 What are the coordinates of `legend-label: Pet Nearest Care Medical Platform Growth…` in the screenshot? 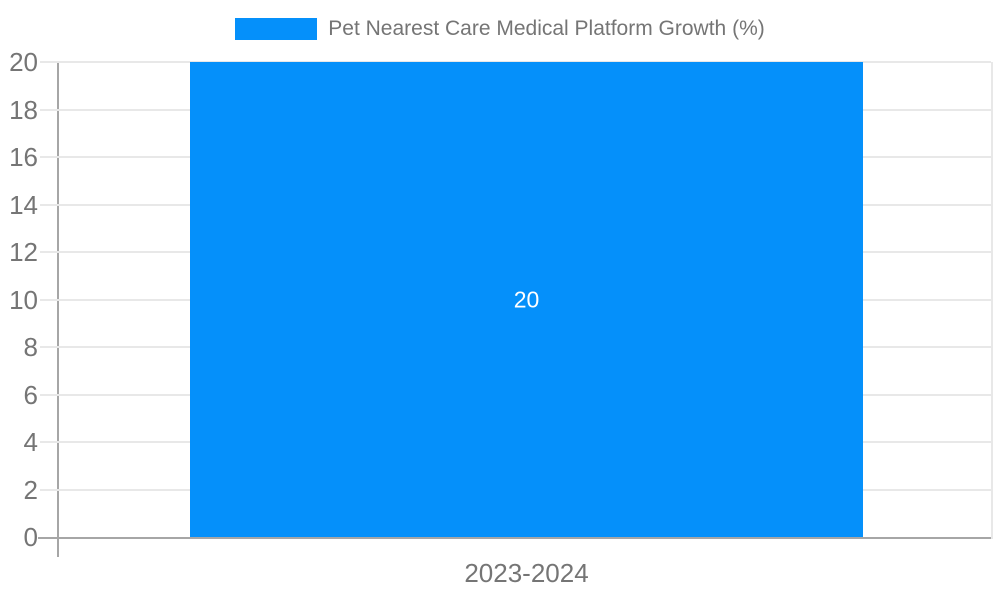 It's located at (546, 28).